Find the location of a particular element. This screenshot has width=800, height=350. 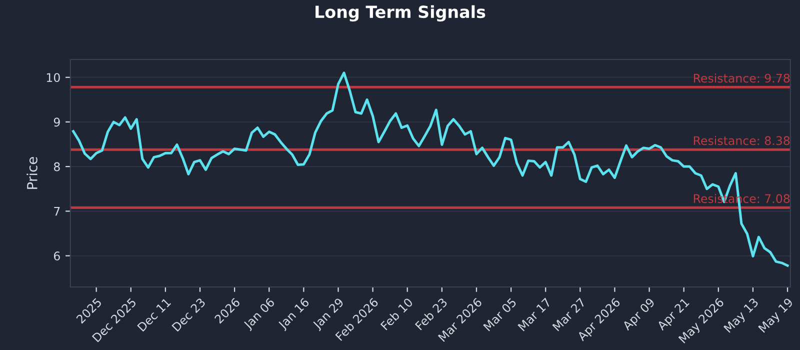

x-tick-label: Mar 17 is located at coordinates (535, 315).